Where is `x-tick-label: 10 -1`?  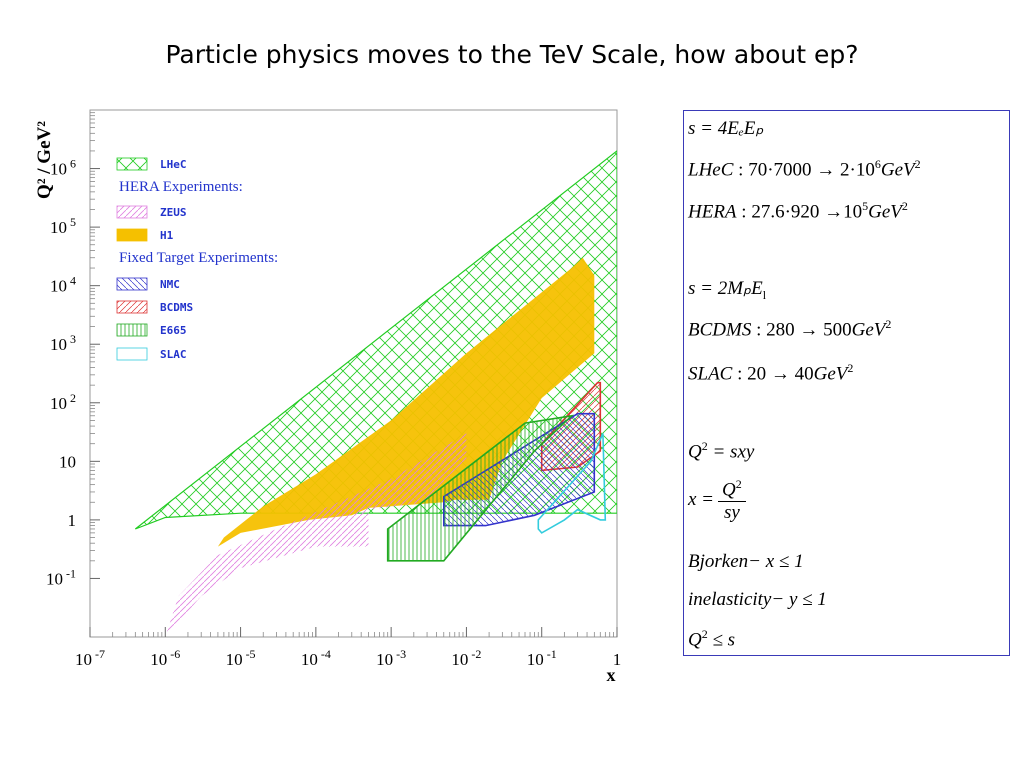 x-tick-label: 10 -1 is located at coordinates (542, 658).